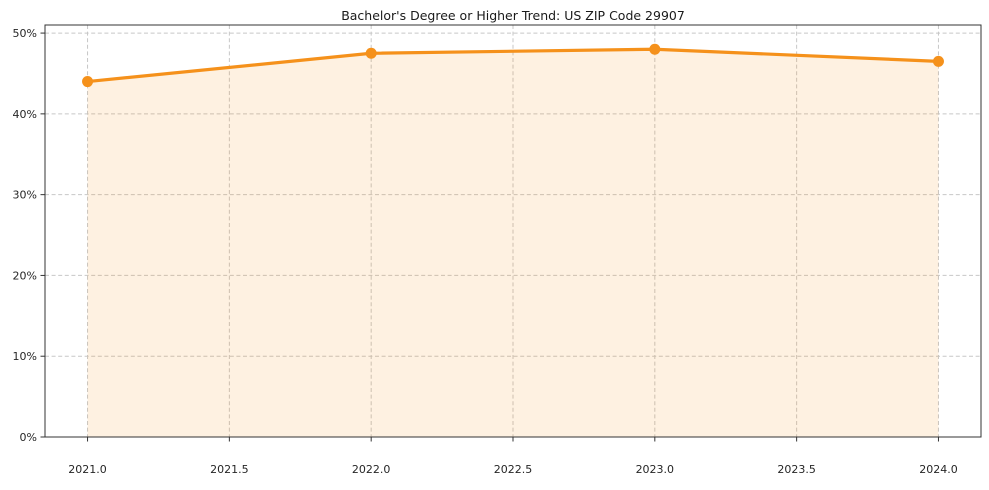 This screenshot has height=490, width=989. What do you see at coordinates (796, 469) in the screenshot?
I see `x-tick-label: 2023.5` at bounding box center [796, 469].